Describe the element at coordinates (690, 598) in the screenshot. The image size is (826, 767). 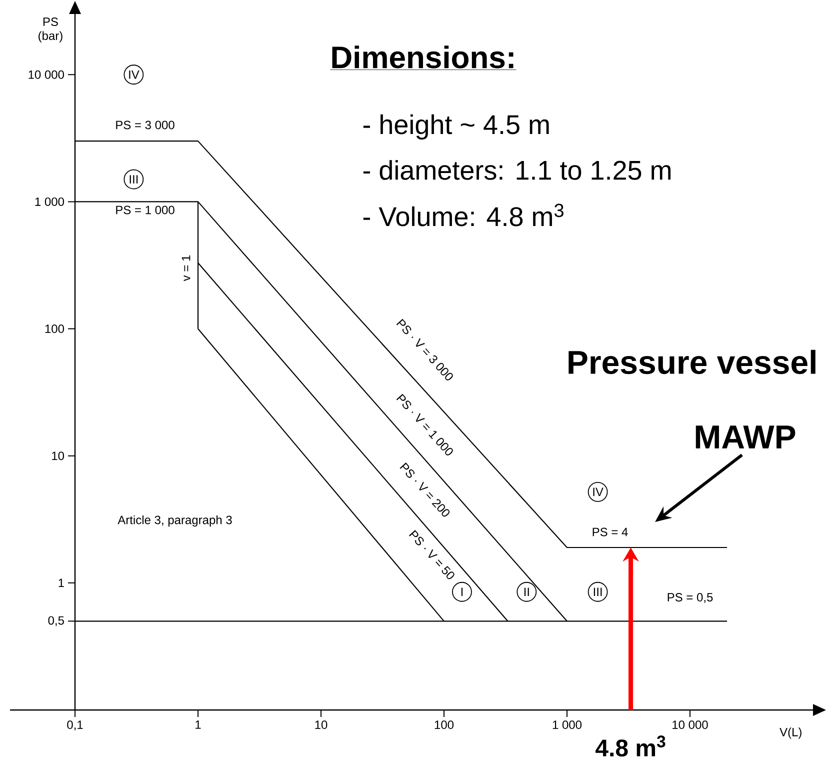
I see `annotation: PS = 0,5` at that location.